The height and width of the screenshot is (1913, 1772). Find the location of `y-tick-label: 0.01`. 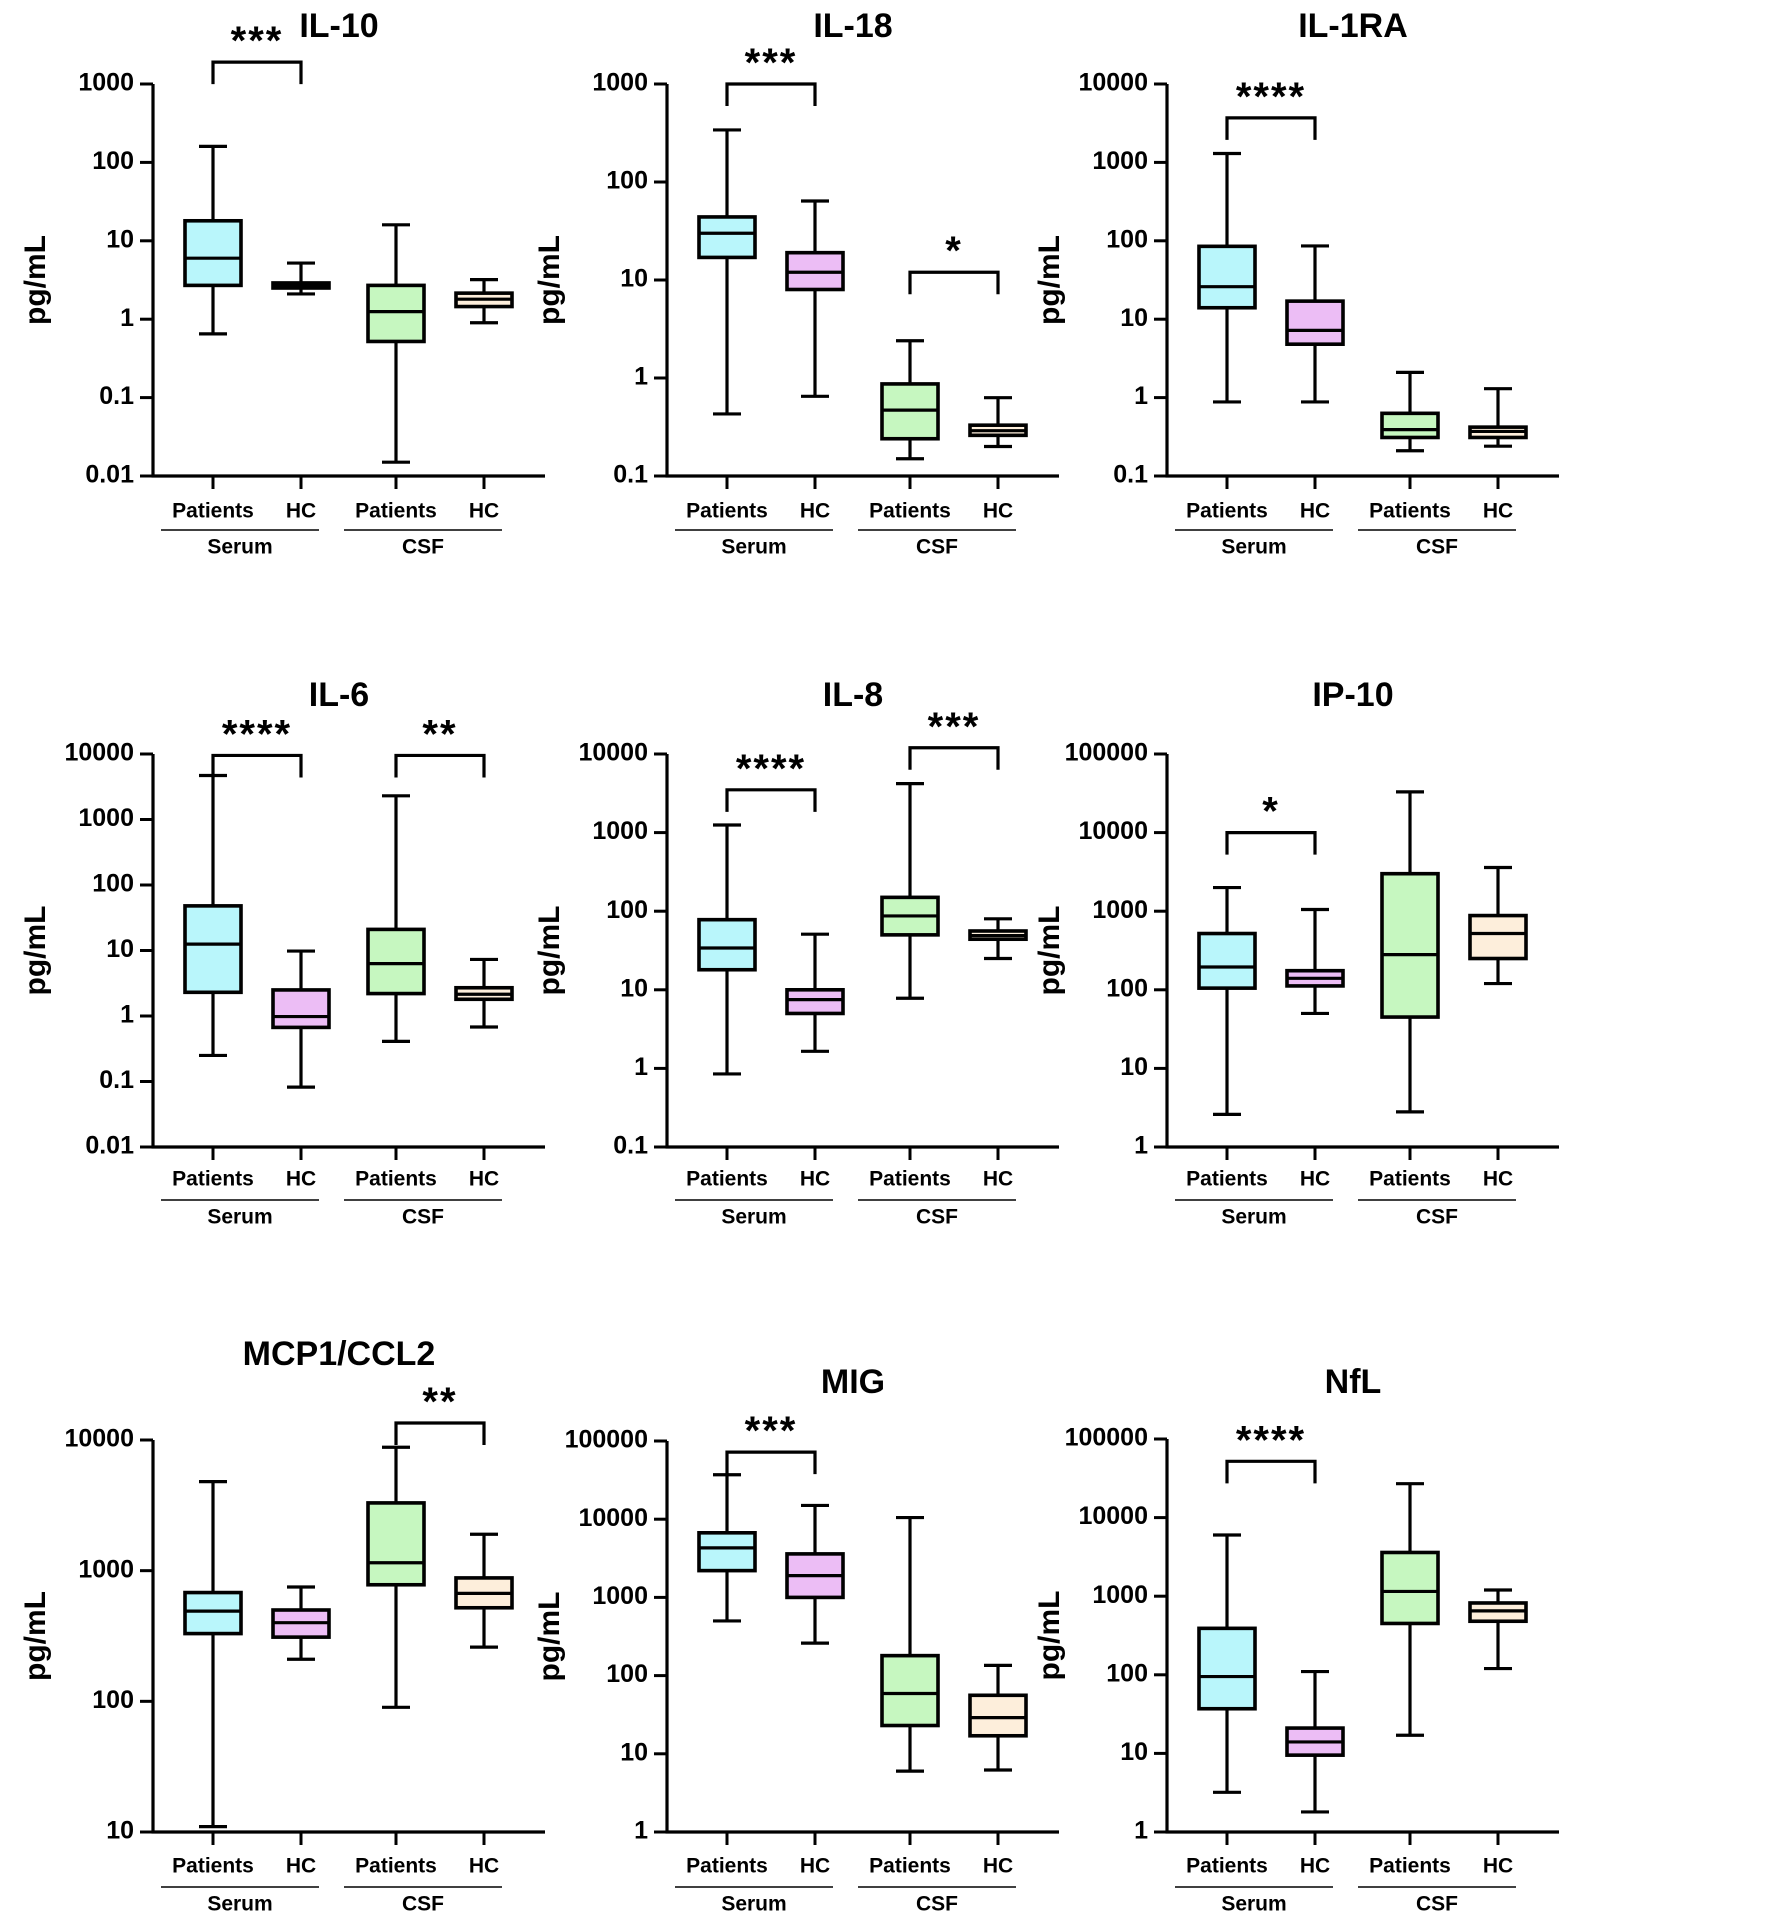

y-tick-label: 0.01 is located at coordinates (109, 475).